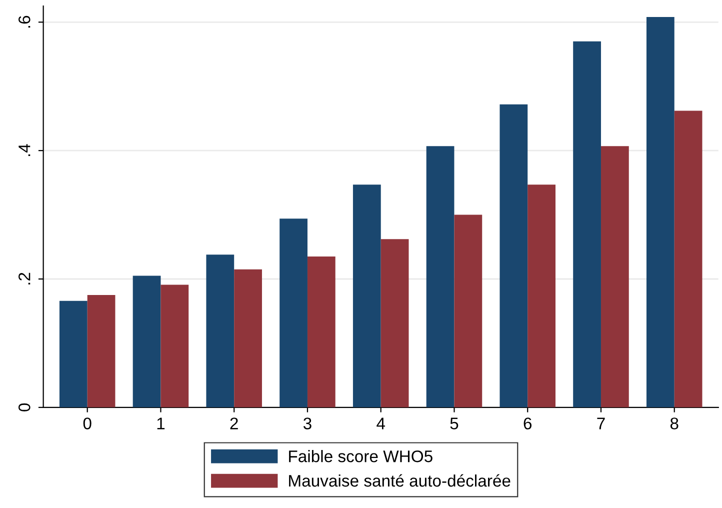 This screenshot has height=508, width=722. Describe the element at coordinates (601, 424) in the screenshot. I see `x-tick-label: 7` at that location.